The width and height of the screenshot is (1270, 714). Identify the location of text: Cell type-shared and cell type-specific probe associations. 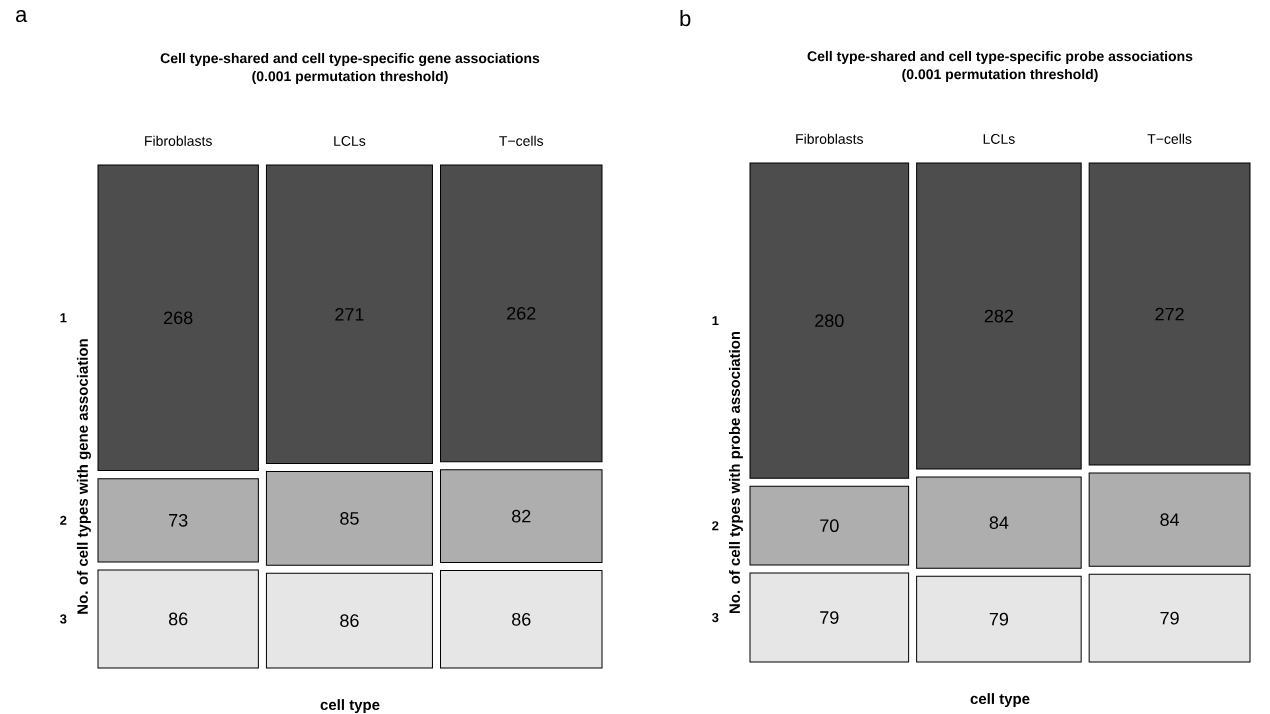
(1000, 57).